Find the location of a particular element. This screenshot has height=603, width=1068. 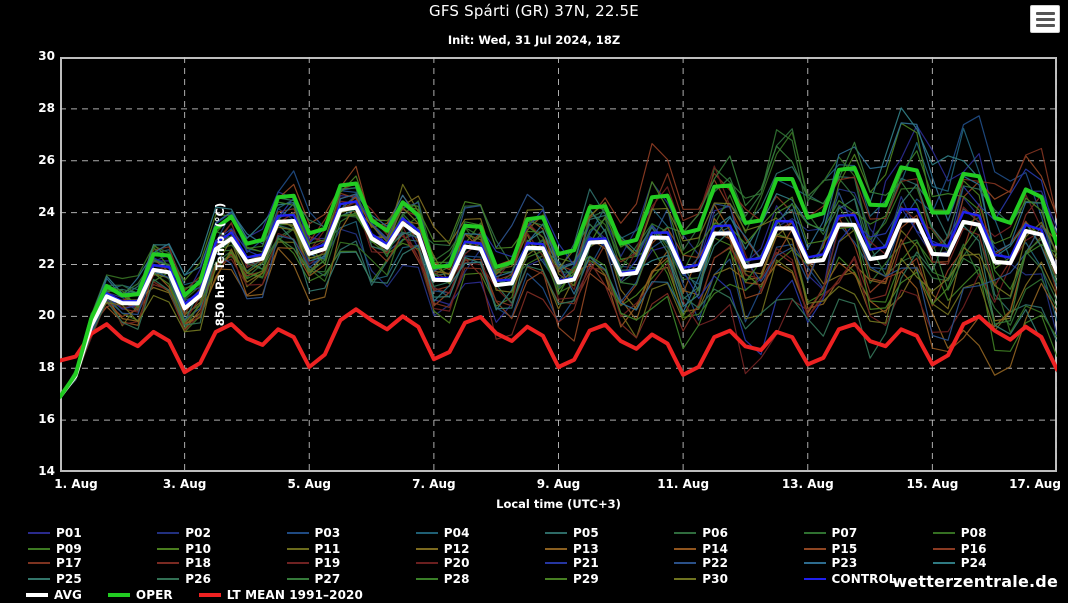

legend-label: P17 is located at coordinates (69, 563).